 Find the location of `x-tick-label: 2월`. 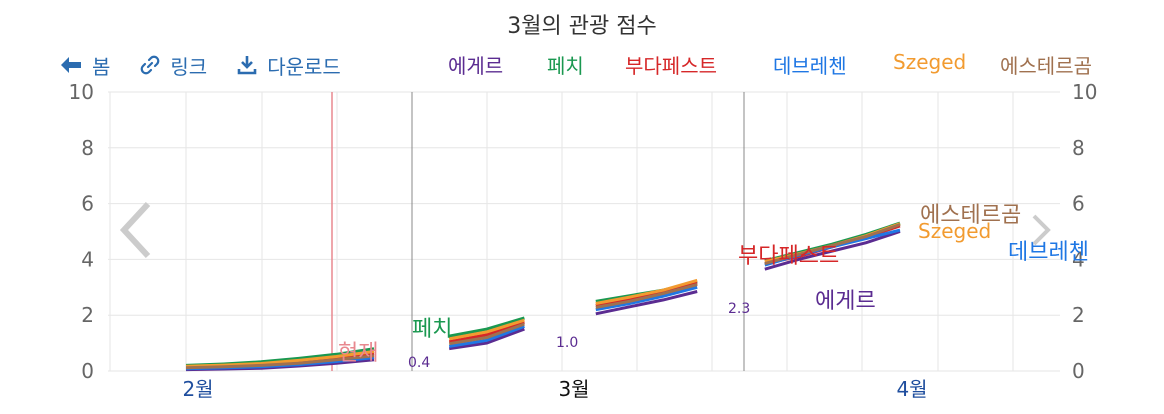

x-tick-label: 2월 is located at coordinates (197, 389).